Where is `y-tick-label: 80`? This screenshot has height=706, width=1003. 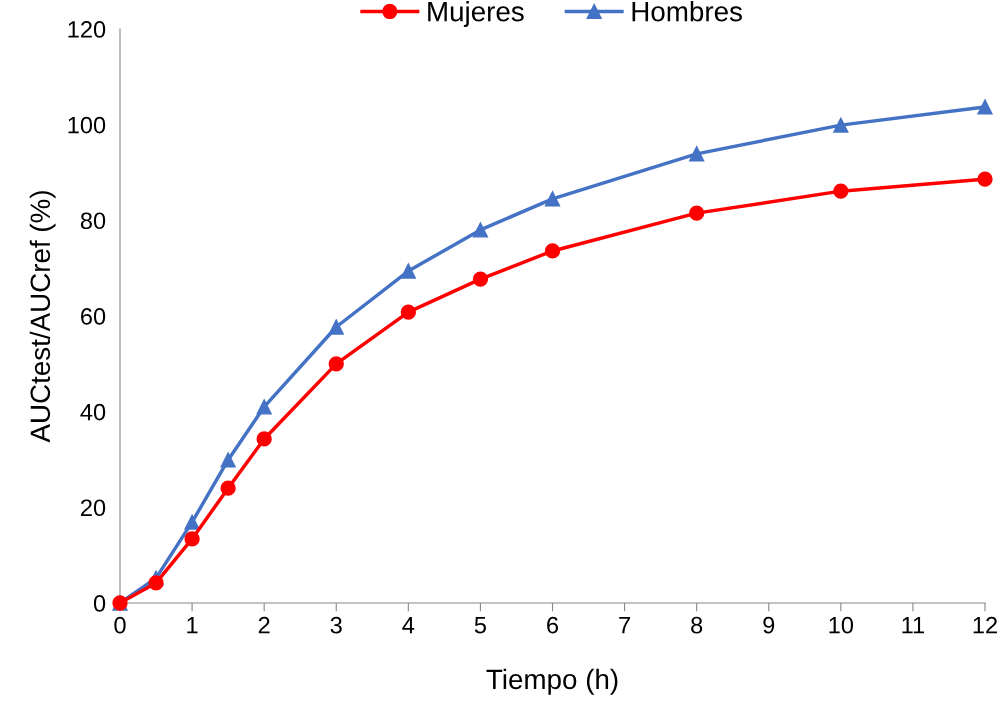 y-tick-label: 80 is located at coordinates (93, 221).